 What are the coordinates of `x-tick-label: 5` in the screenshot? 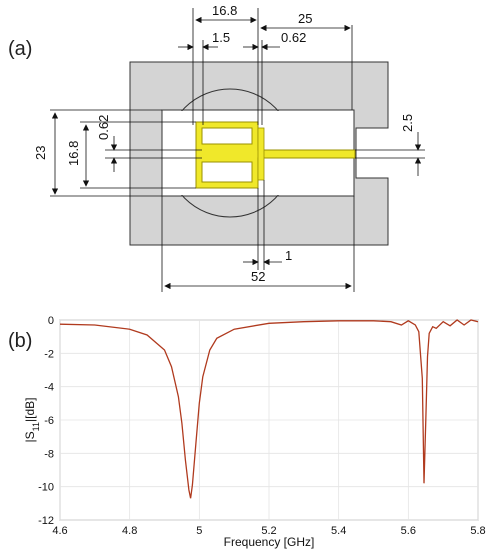 It's located at (199, 531).